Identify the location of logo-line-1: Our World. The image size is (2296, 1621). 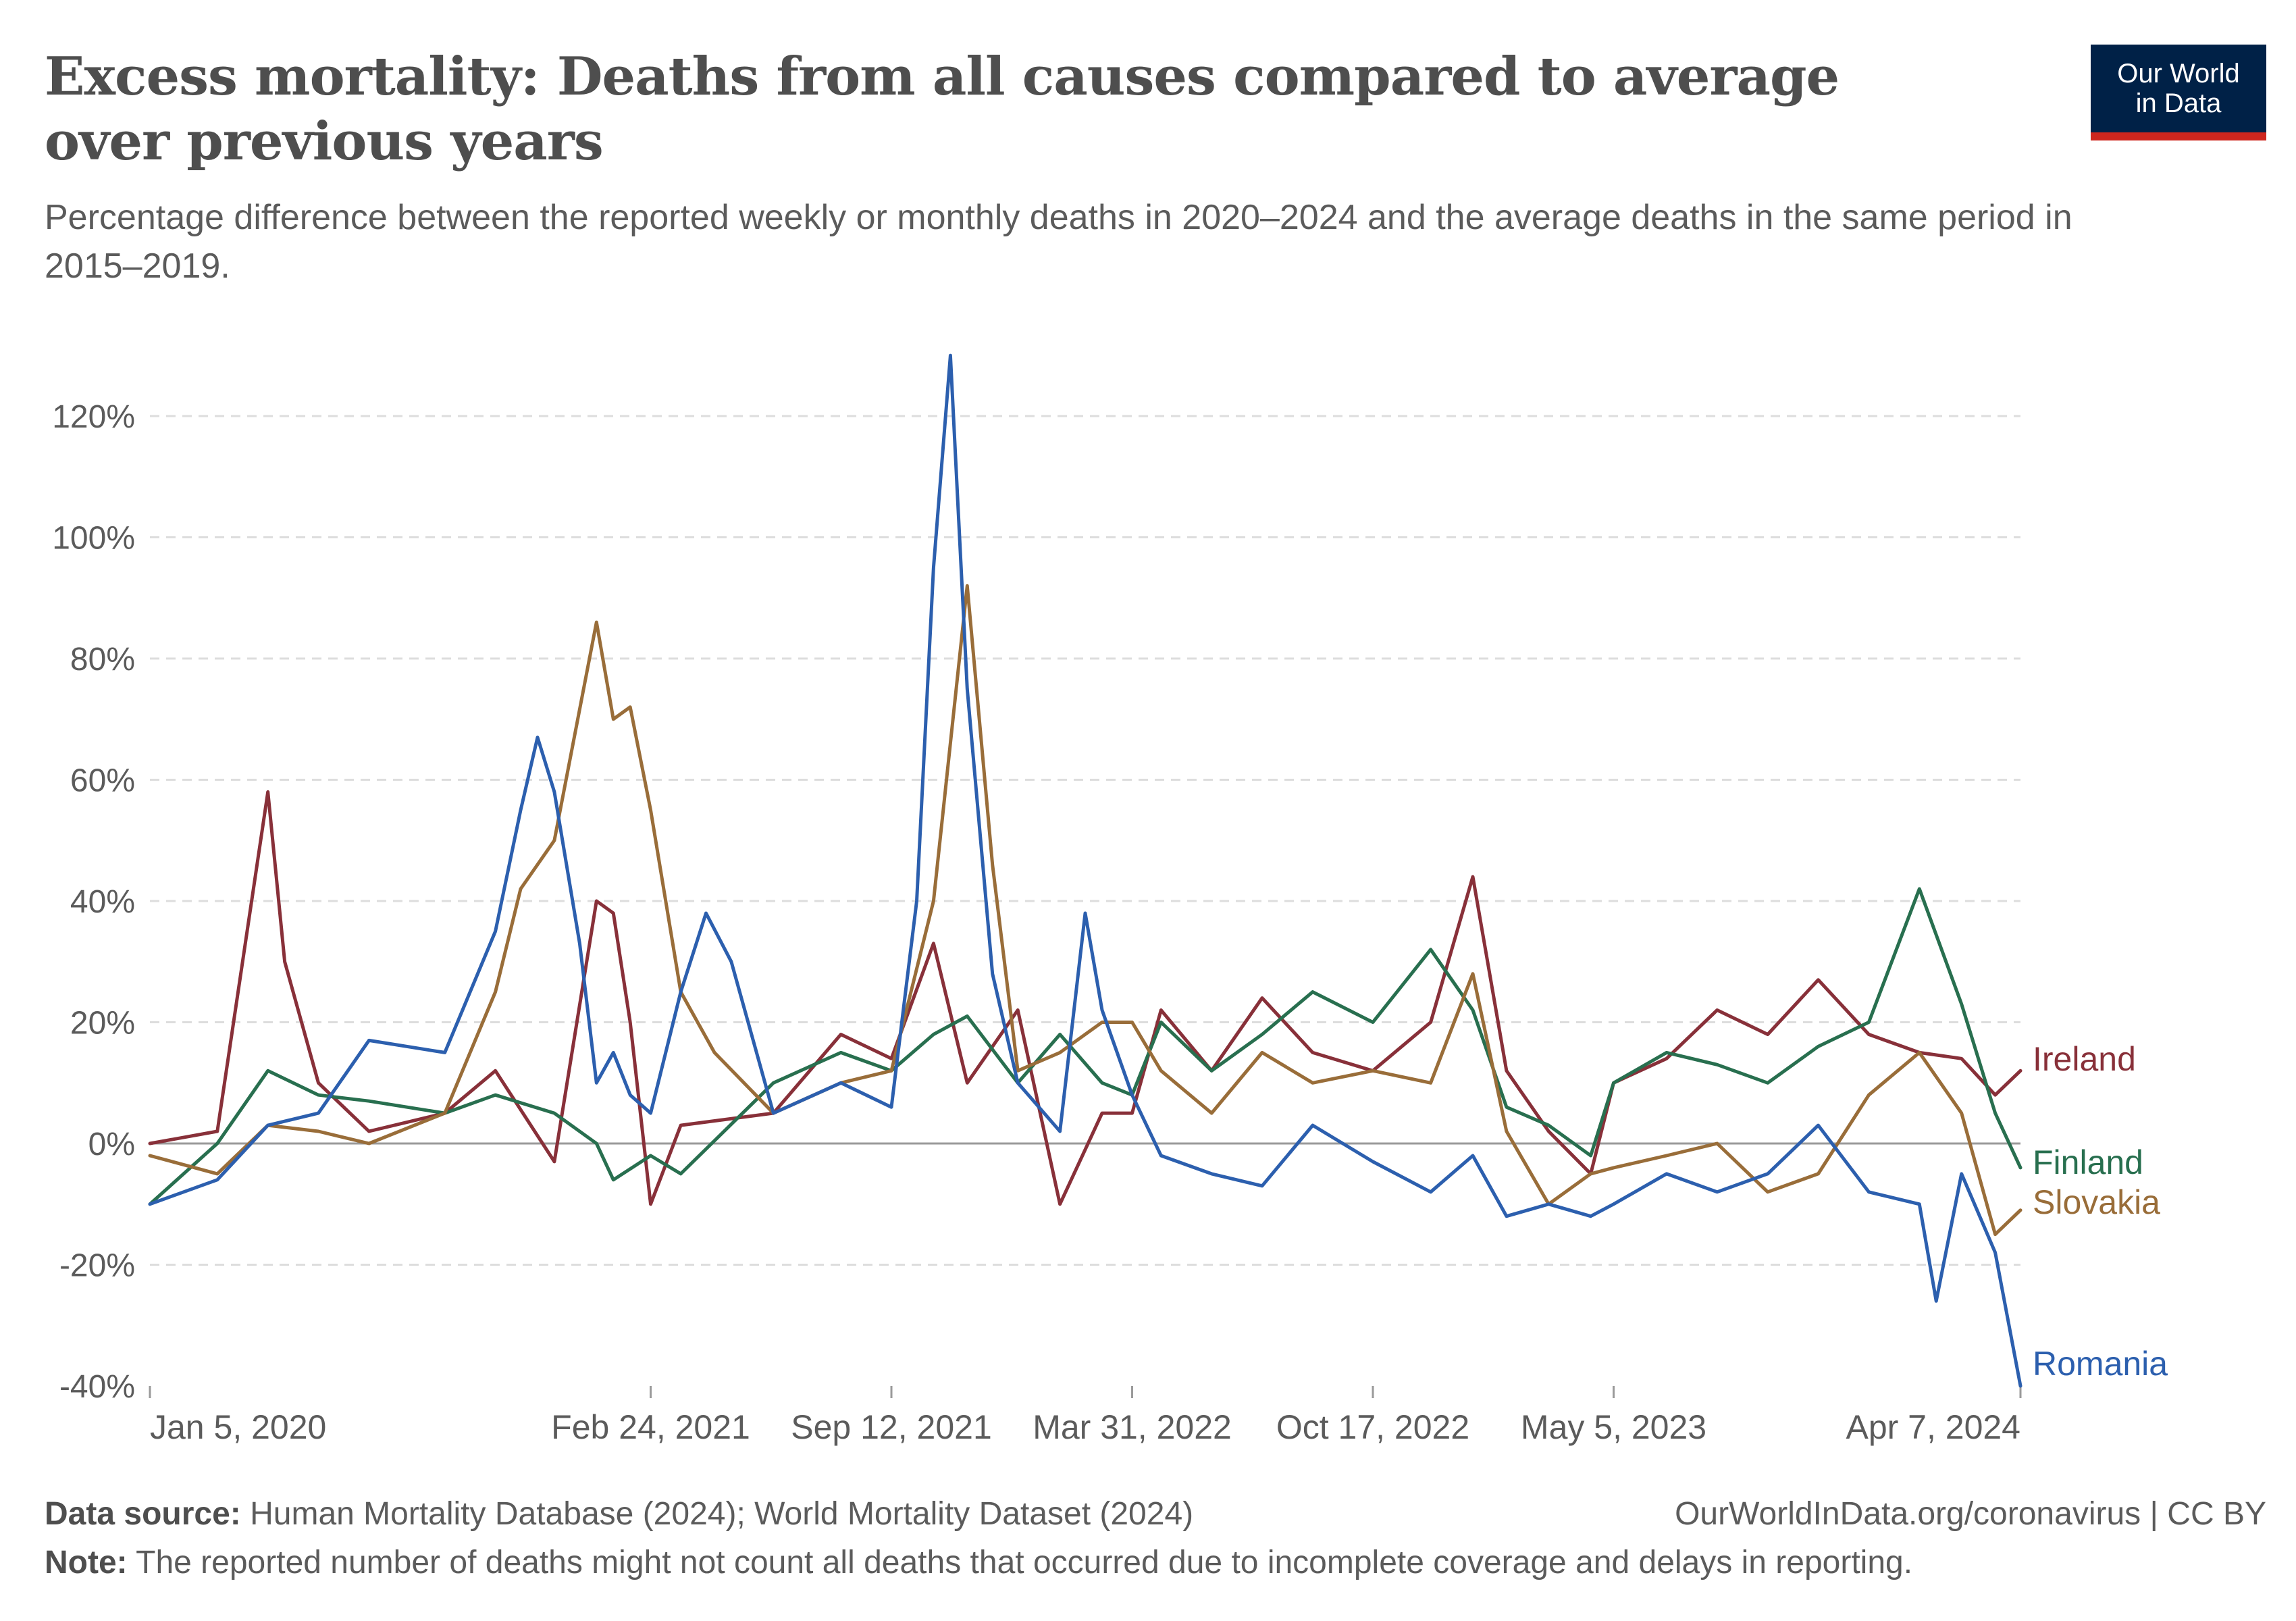
(2178, 73).